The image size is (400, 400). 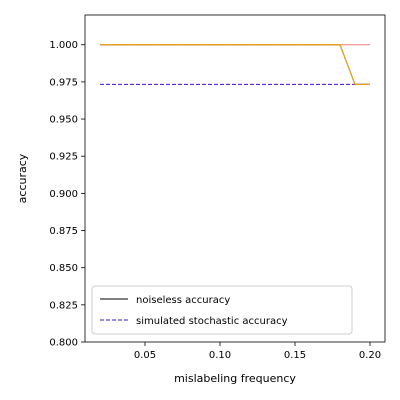 What do you see at coordinates (22, 178) in the screenshot?
I see `y-axis-label: accuracy` at bounding box center [22, 178].